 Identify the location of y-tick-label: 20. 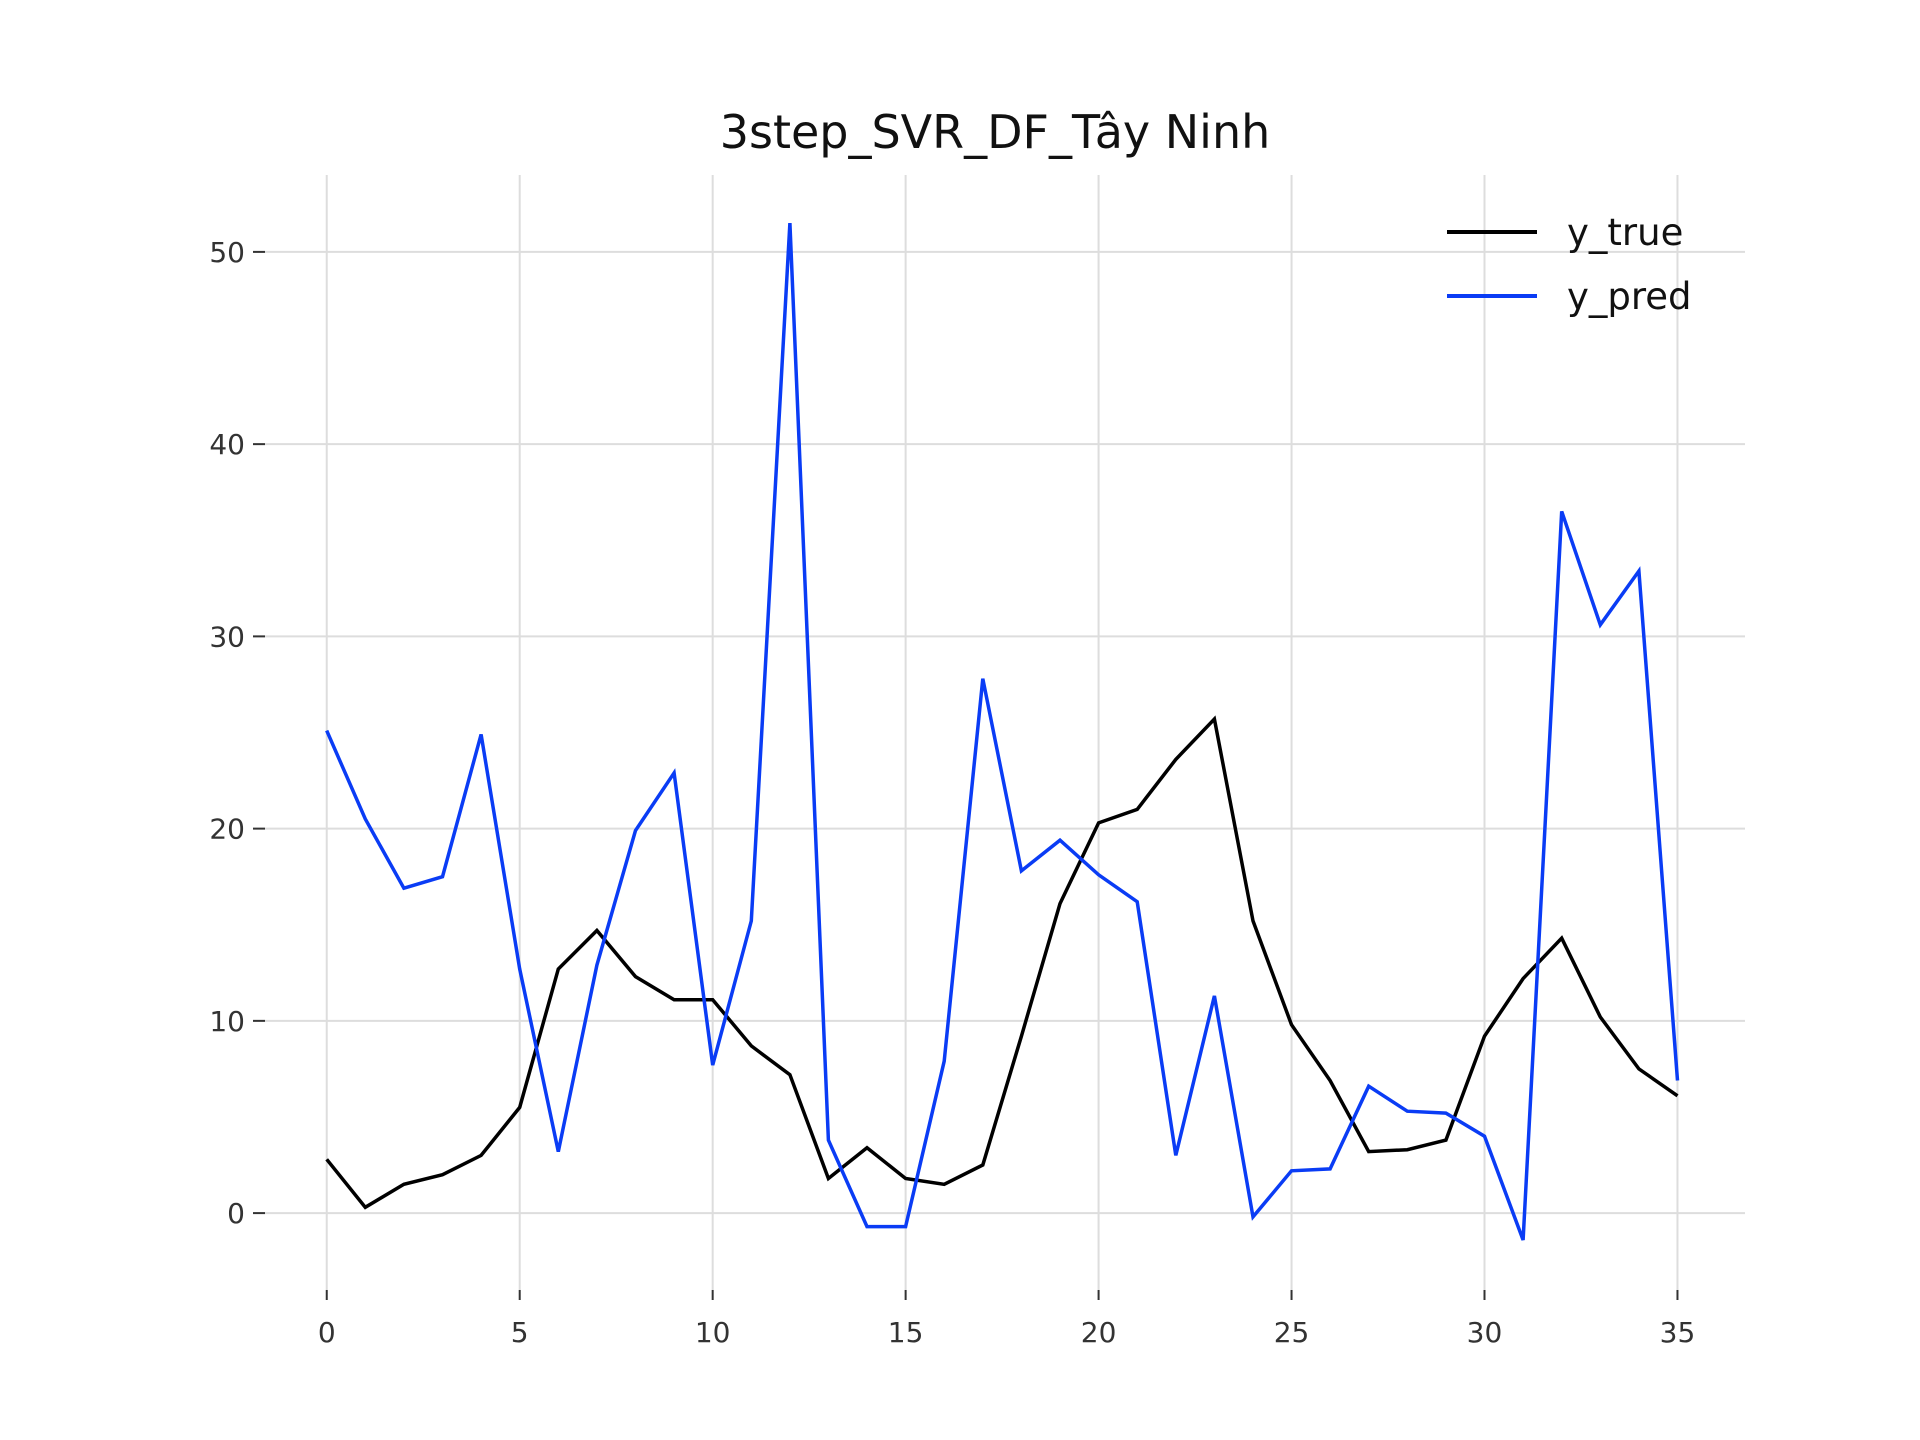
(227, 829).